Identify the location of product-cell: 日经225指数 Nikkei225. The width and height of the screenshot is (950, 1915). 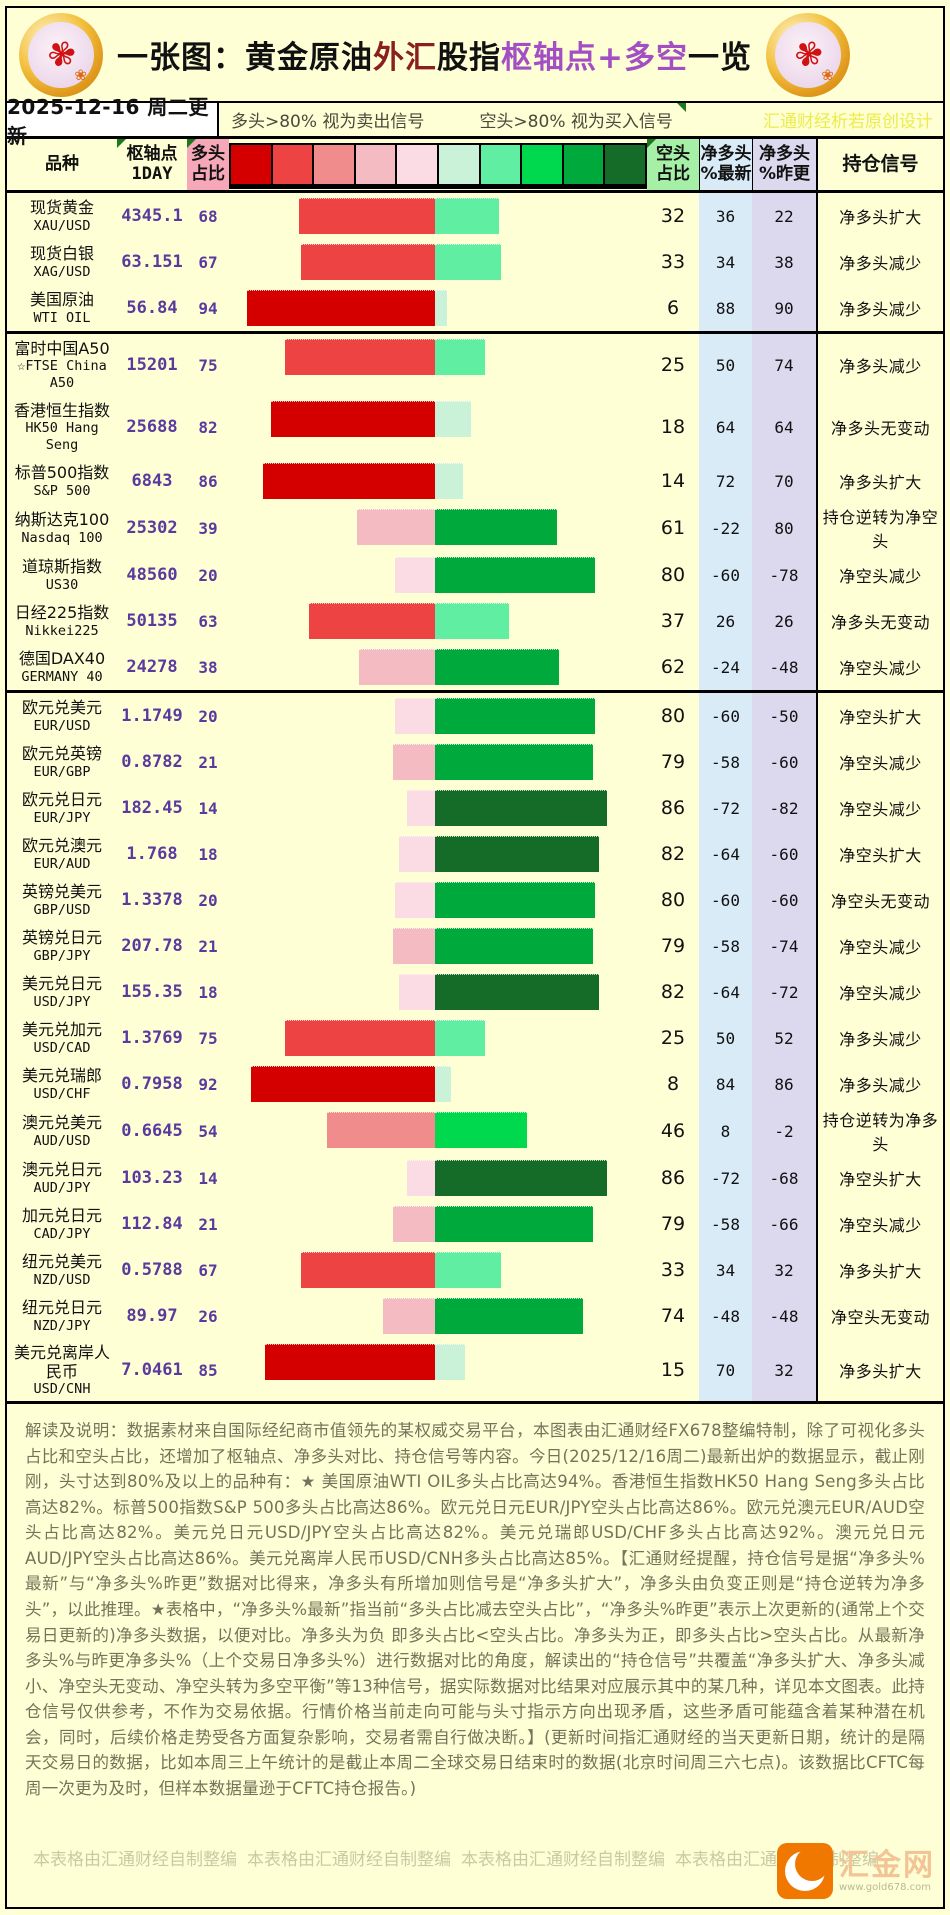
(62, 621).